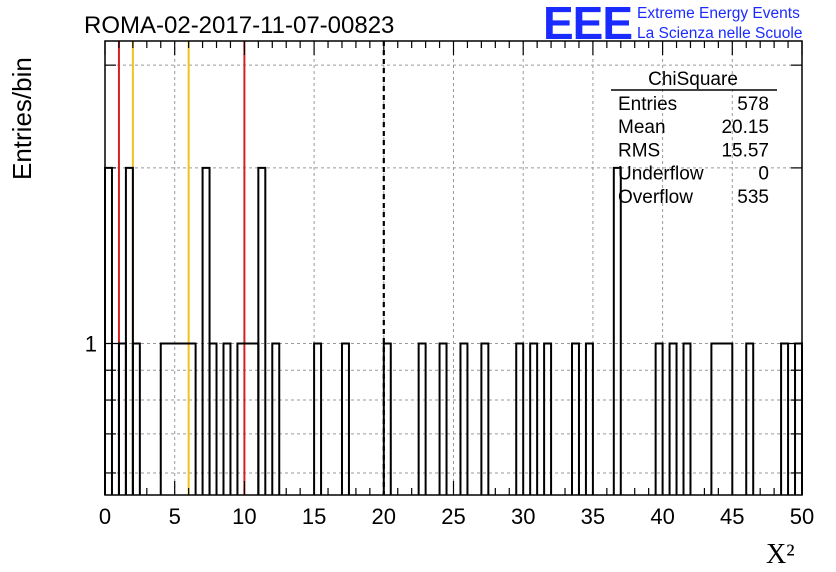 The image size is (836, 572). Describe the element at coordinates (661, 174) in the screenshot. I see `stats-row-label: Underflow` at that location.